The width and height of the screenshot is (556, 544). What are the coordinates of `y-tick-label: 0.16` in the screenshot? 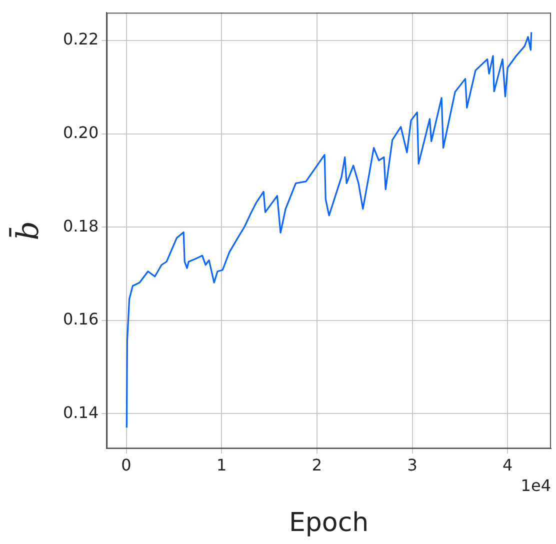 It's located at (81, 319).